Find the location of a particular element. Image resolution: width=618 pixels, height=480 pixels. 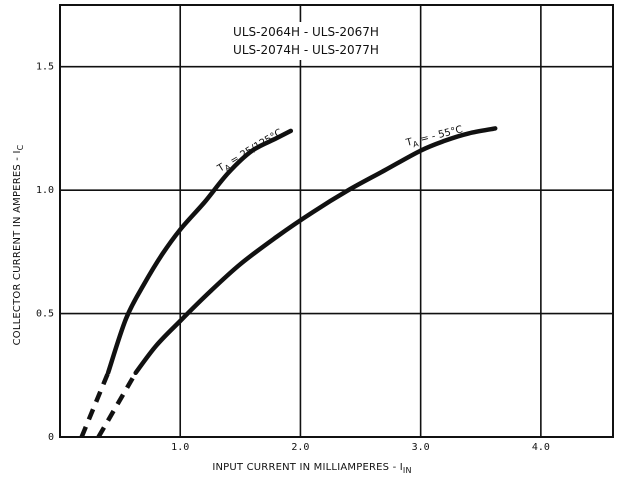

y-tick-label: 0 is located at coordinates (51, 437).